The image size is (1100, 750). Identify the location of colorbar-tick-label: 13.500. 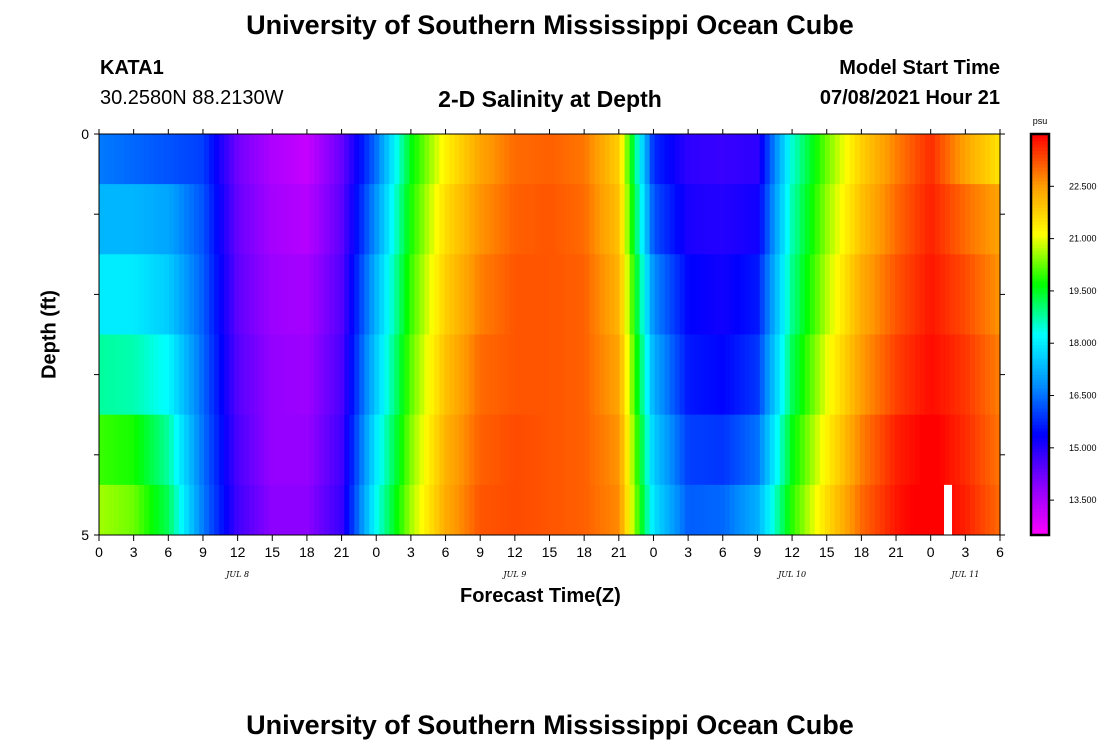
(1083, 500).